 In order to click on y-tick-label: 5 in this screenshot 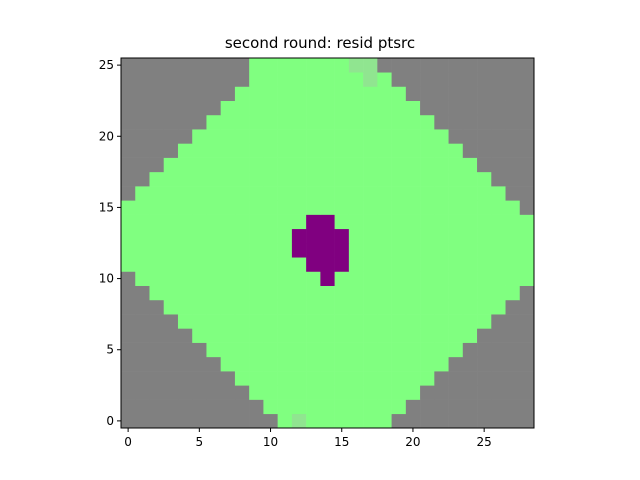, I will do `click(110, 350)`.